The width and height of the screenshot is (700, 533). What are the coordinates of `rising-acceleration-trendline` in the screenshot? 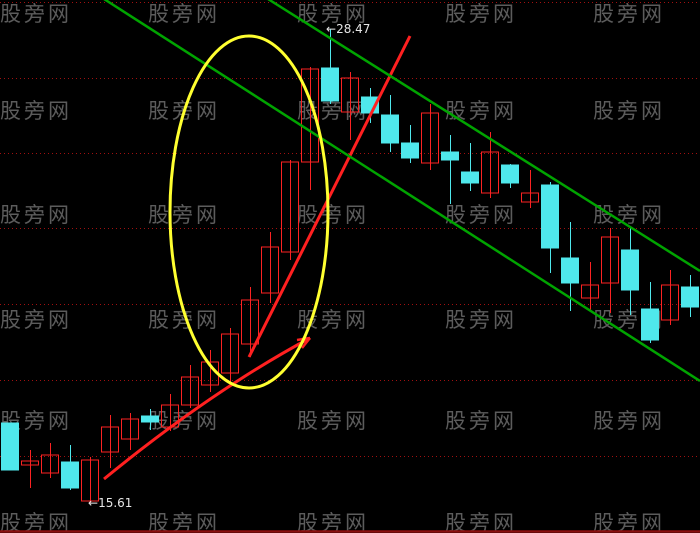 It's located at (329, 196).